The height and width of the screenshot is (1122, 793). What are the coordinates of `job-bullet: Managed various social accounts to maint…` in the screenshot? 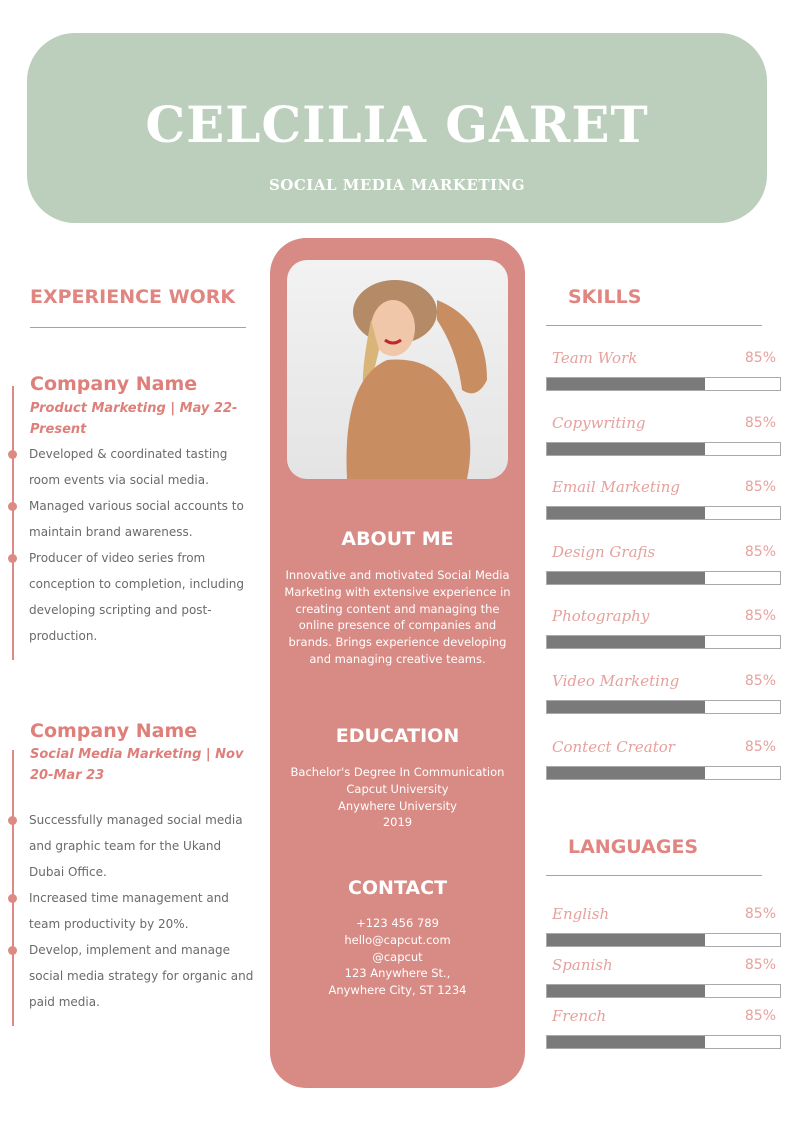 It's located at (133, 519).